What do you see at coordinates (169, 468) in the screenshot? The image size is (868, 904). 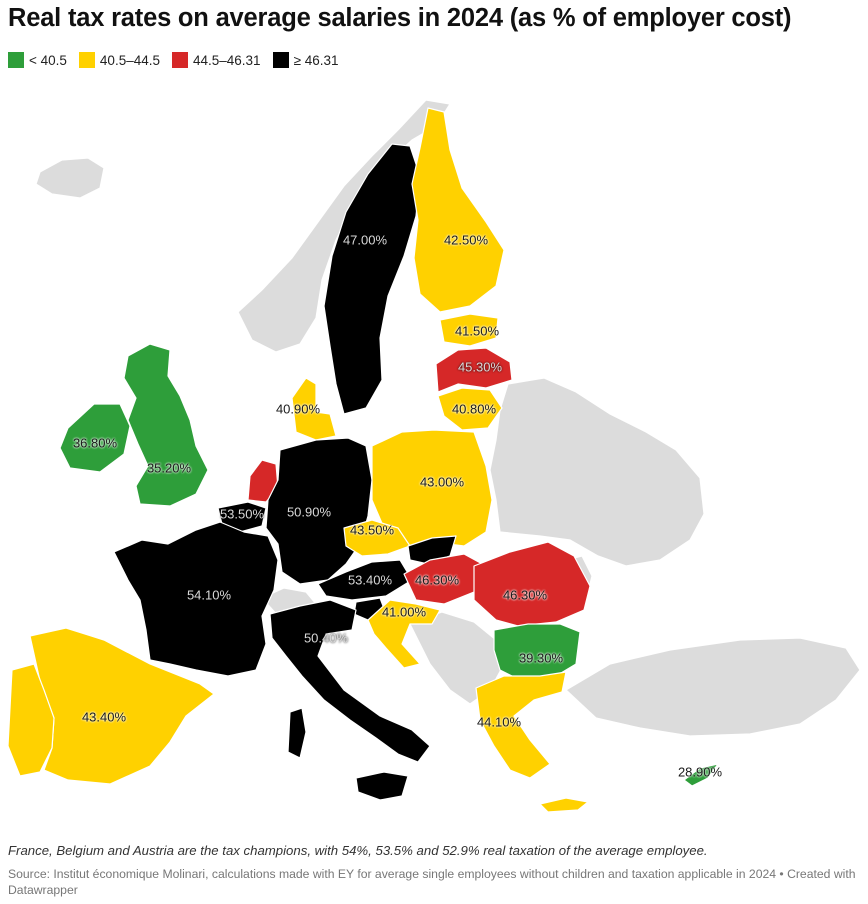 I see `label-uk: 35.20%` at bounding box center [169, 468].